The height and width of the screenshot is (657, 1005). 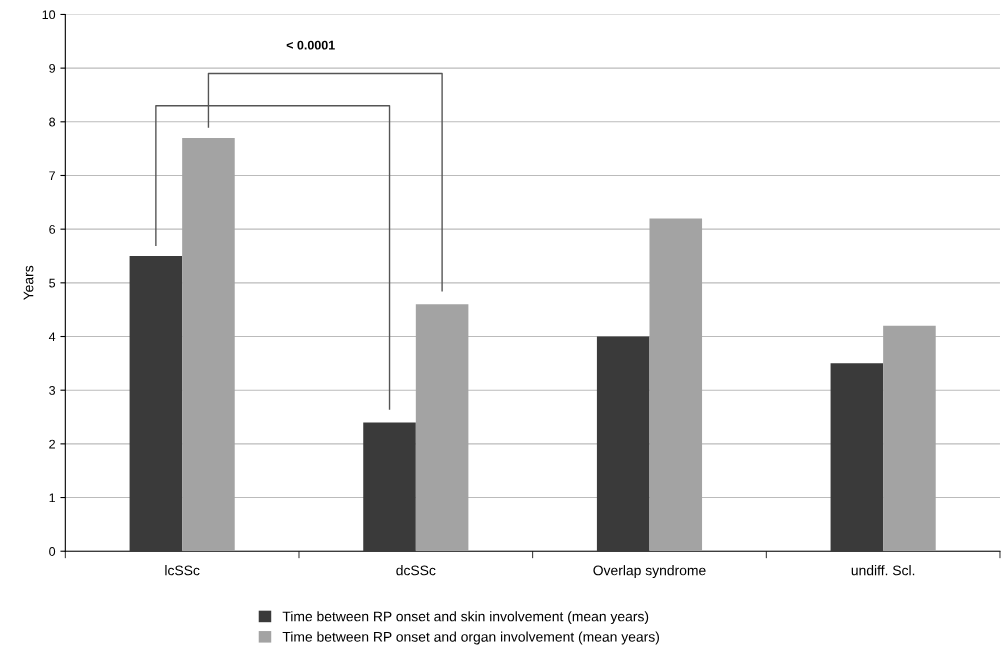 I want to click on y-tick-label: 10, so click(x=49, y=15).